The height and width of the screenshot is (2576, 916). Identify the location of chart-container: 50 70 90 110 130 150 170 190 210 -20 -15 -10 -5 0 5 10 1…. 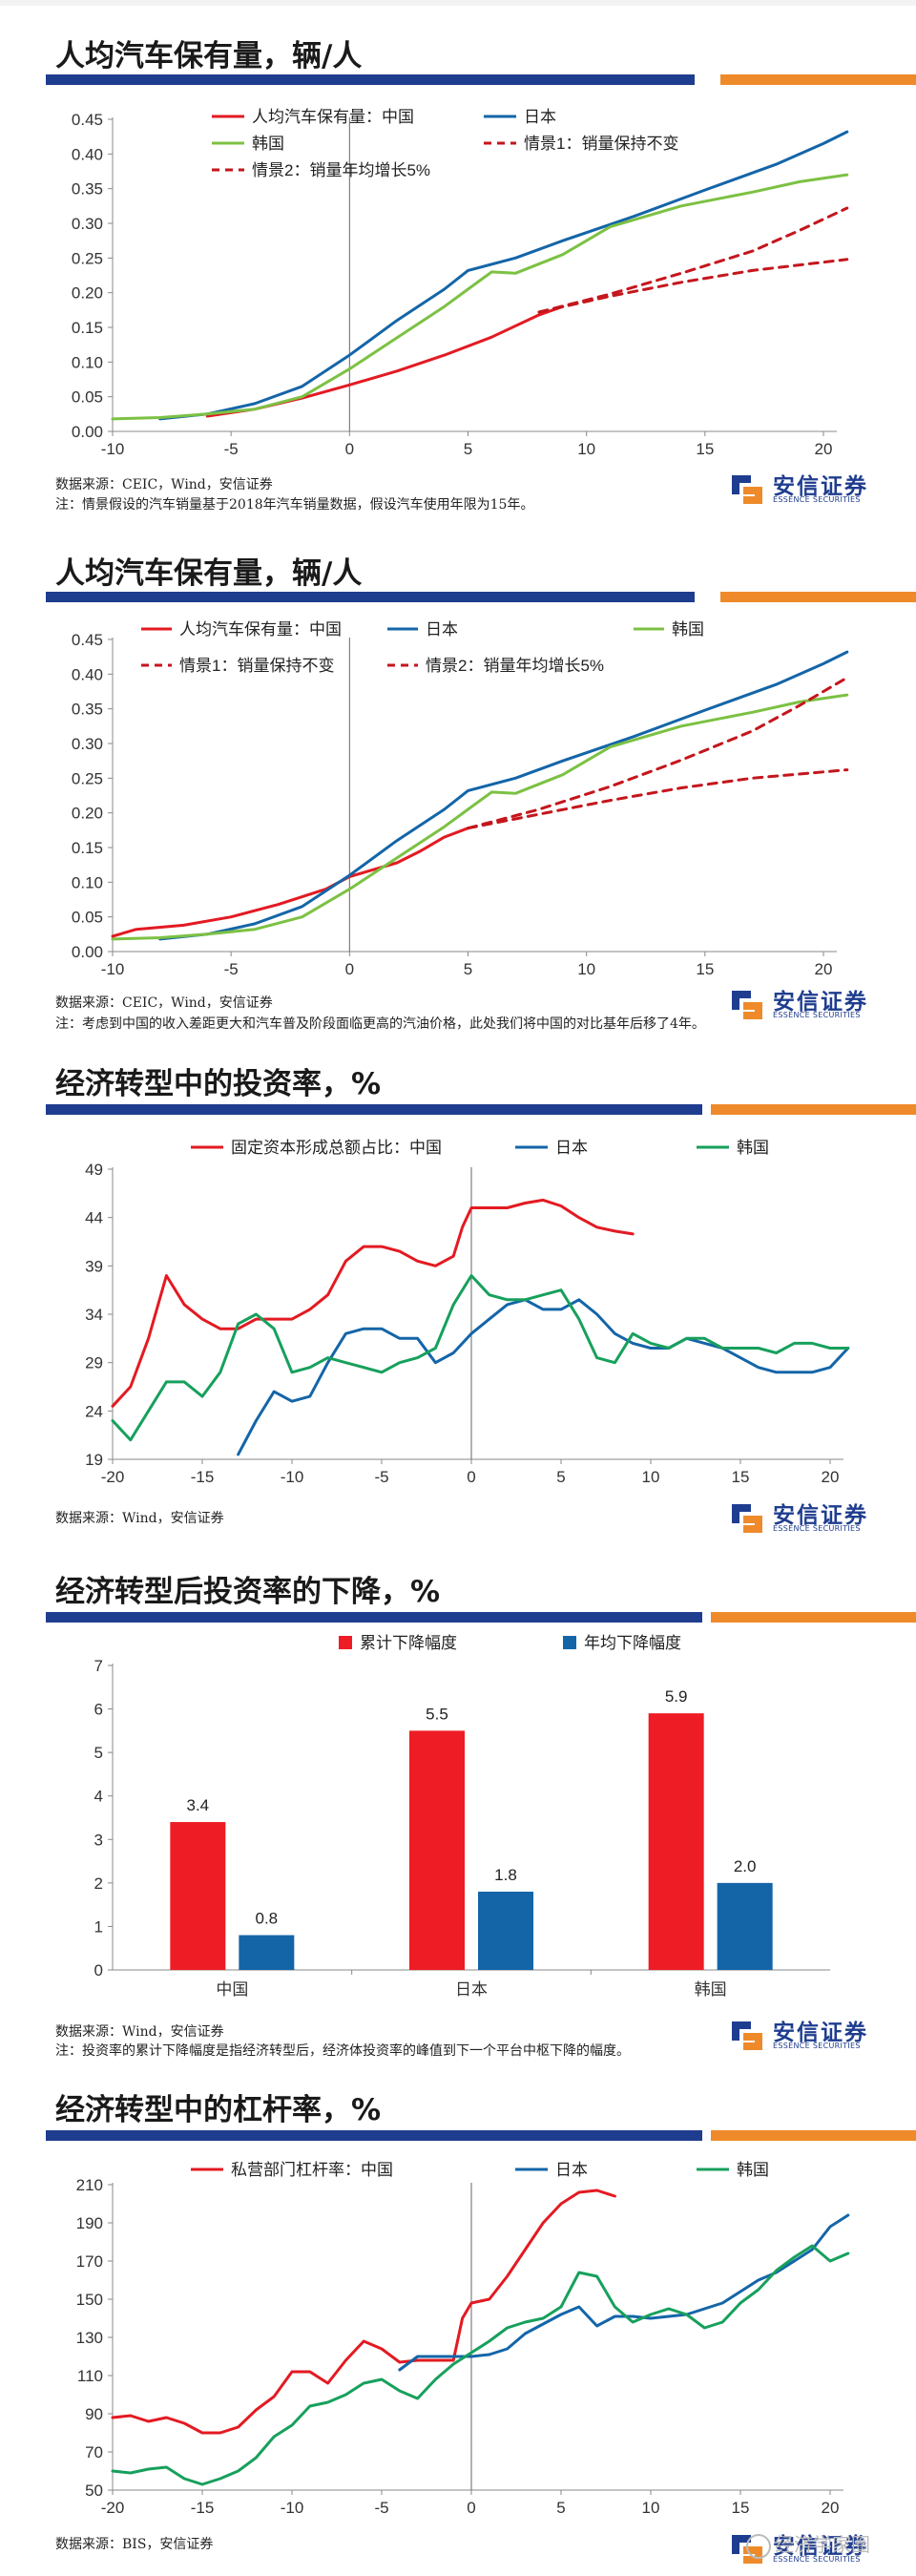
(458, 2340).